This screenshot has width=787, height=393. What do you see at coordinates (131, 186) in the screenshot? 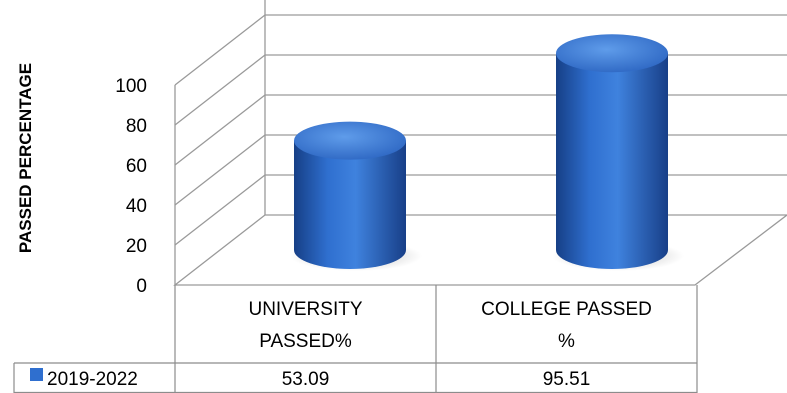
I see `y-axis-ticks: 0 20 40 60 80 100` at bounding box center [131, 186].